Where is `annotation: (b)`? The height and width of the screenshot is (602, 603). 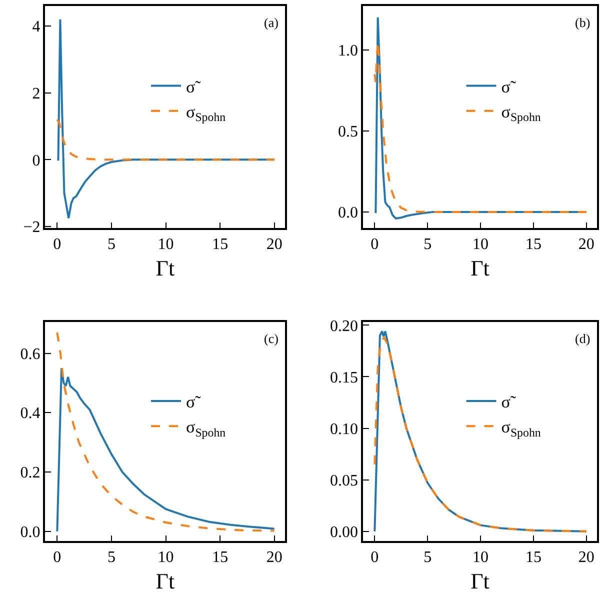 annotation: (b) is located at coordinates (582, 22).